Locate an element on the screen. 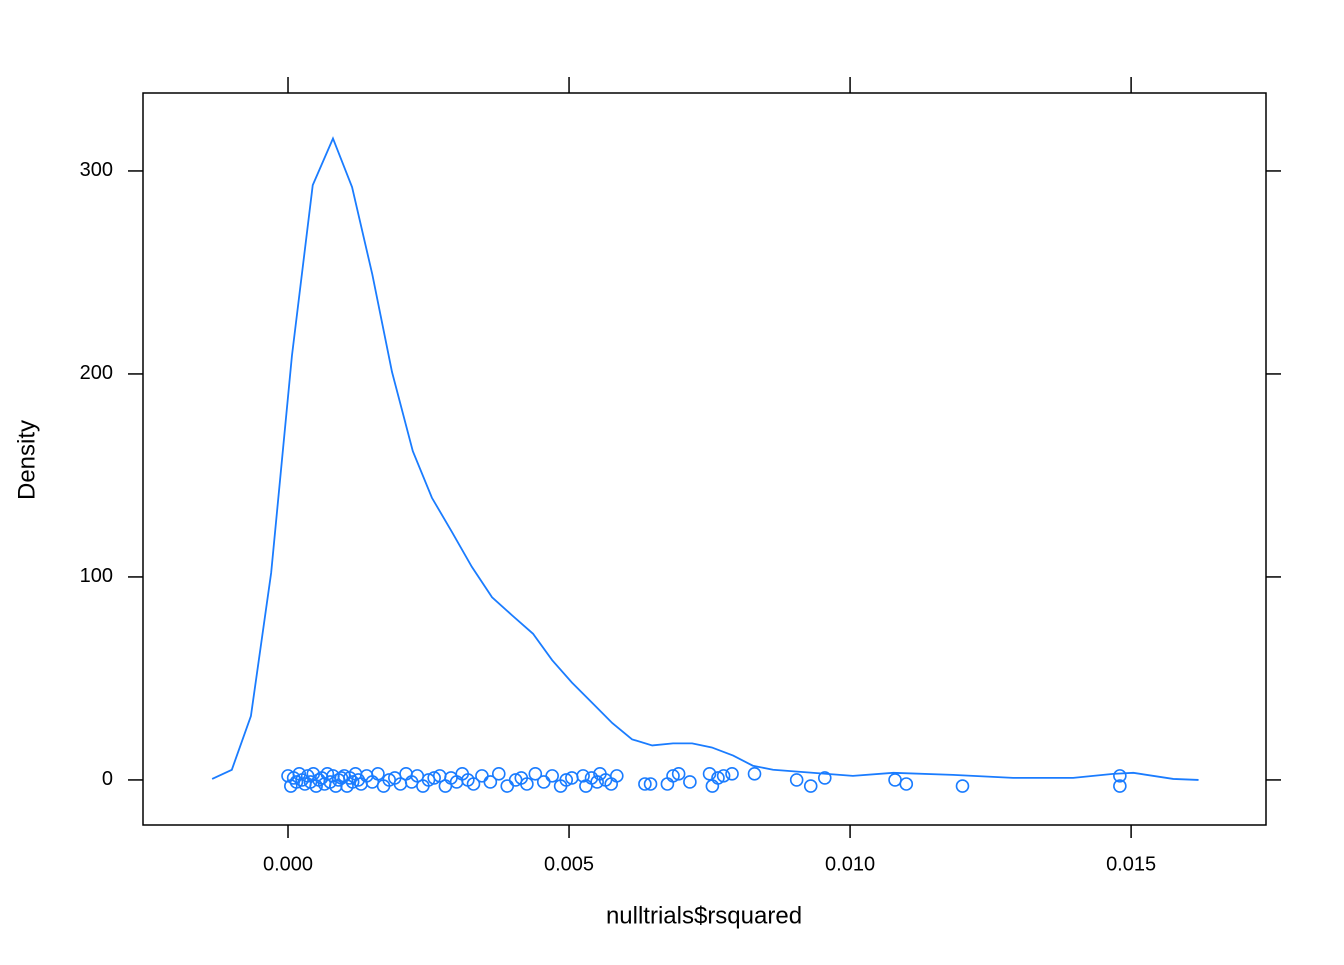  x-tick-label: 0.010 is located at coordinates (850, 864).